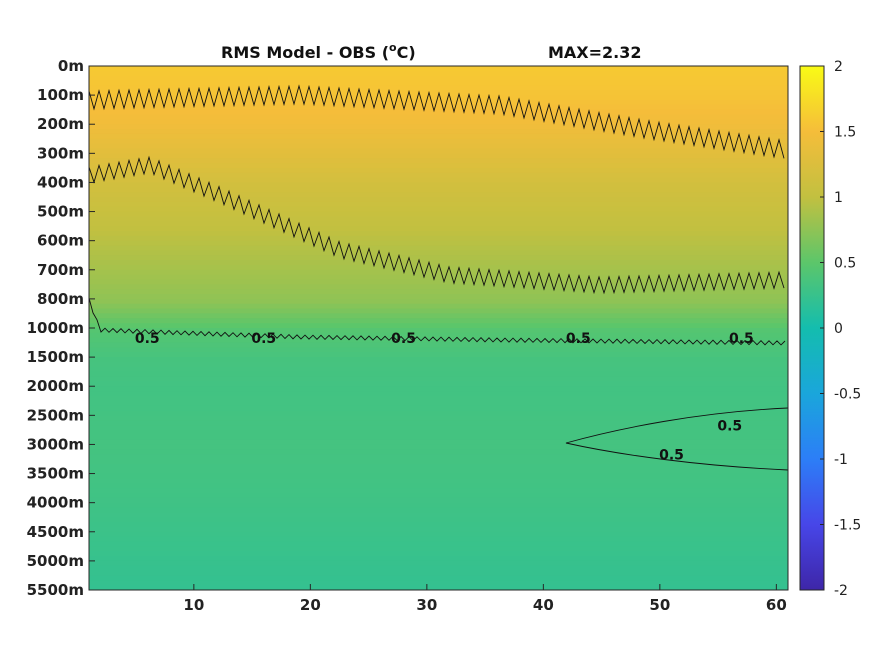 The width and height of the screenshot is (875, 656). Describe the element at coordinates (426, 605) in the screenshot. I see `x-tick-label: 30` at that location.